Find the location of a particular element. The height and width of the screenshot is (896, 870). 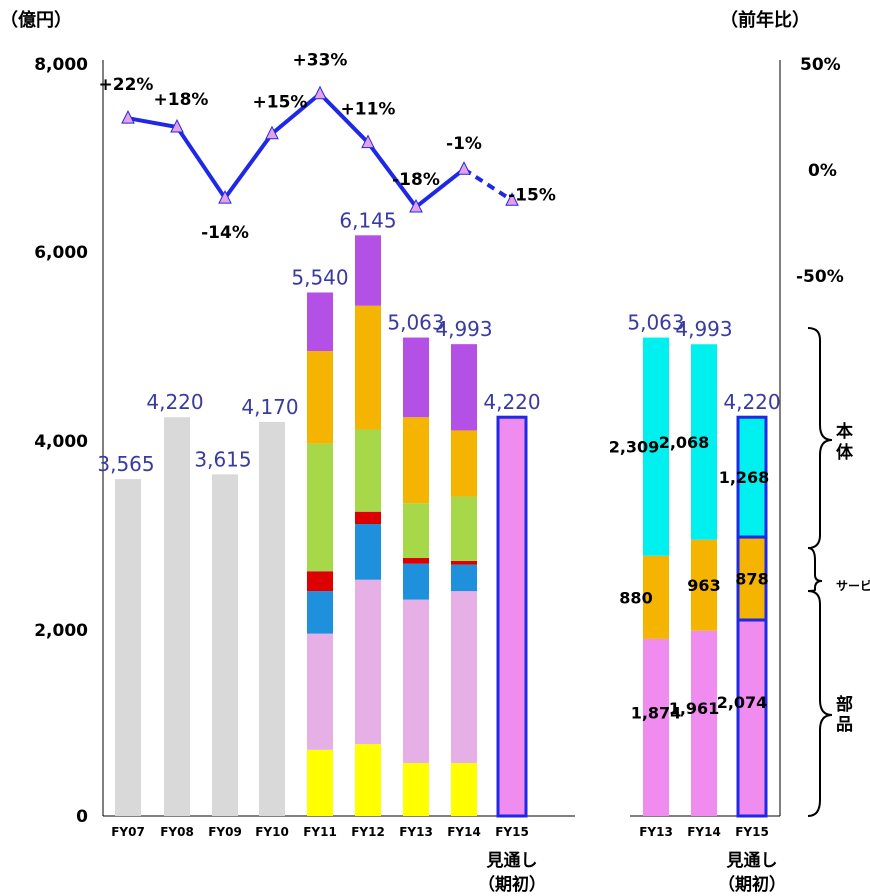

x-tick-label: FY10 is located at coordinates (272, 832).